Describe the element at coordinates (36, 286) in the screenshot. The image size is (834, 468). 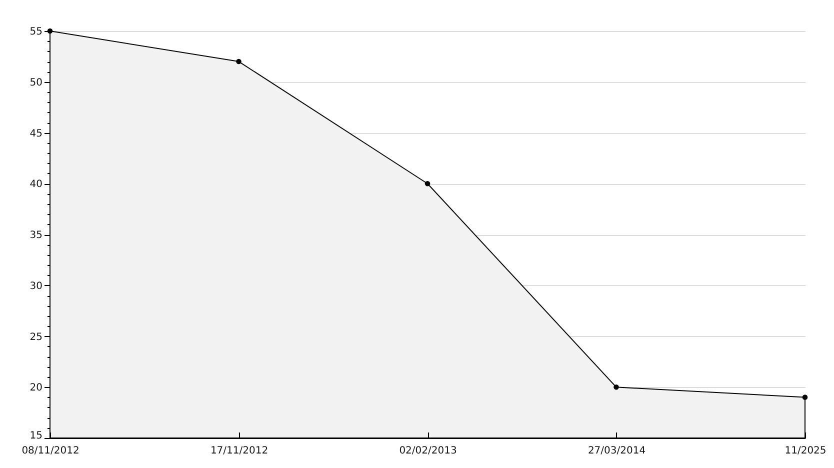
I see `y-tick-label: 30` at that location.